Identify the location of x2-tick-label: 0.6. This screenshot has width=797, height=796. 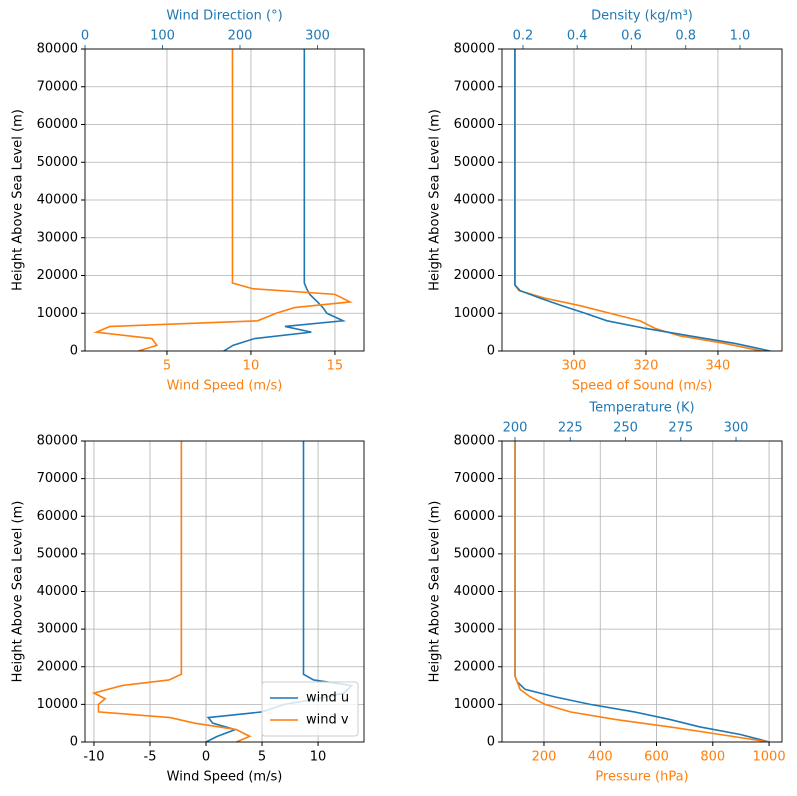
(631, 36).